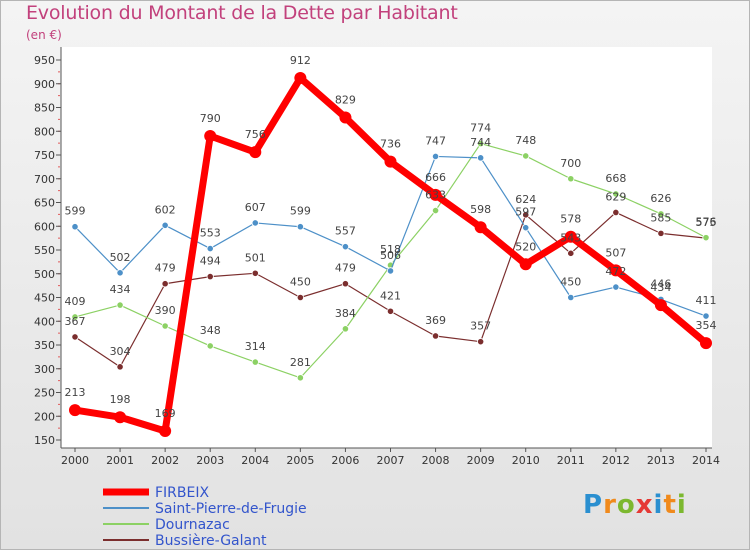 Image resolution: width=750 pixels, height=550 pixels. What do you see at coordinates (593, 505) in the screenshot?
I see `logo-letter: P` at bounding box center [593, 505].